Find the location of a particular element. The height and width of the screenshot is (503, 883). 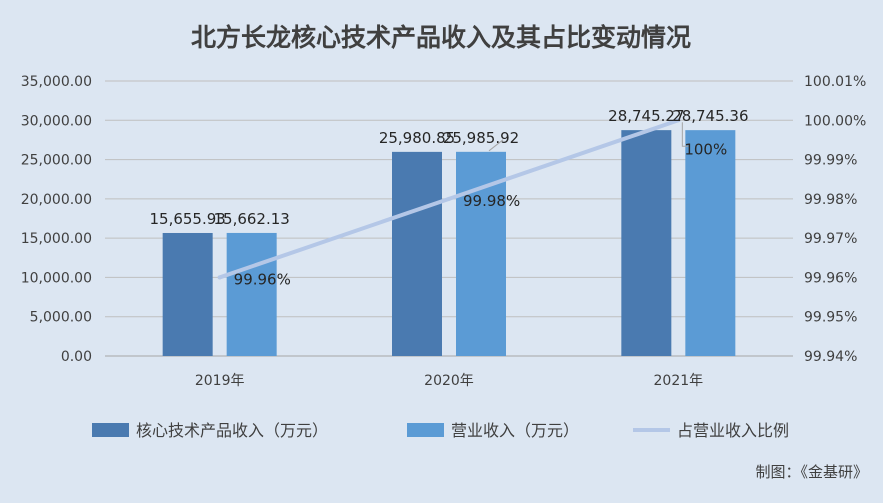

bar-value-label: 25,980.85 is located at coordinates (417, 138).